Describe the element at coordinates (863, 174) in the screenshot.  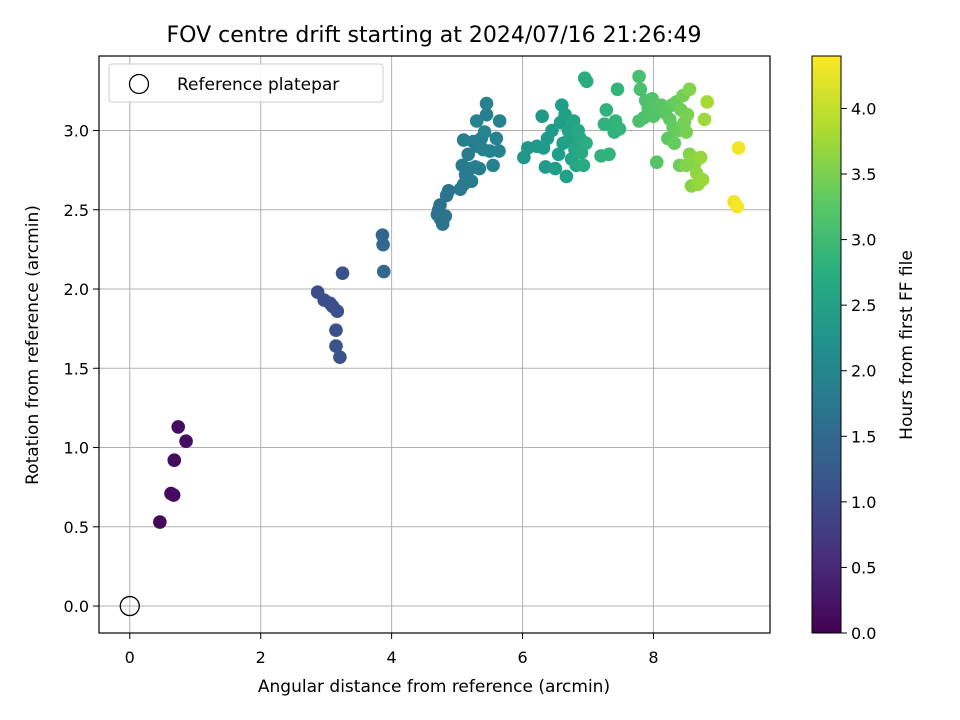
I see `colorbar-tick-label: 3.5` at that location.